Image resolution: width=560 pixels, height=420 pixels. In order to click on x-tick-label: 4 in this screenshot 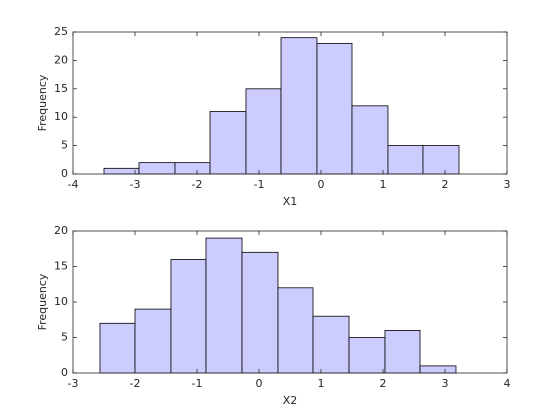, I will do `click(507, 383)`.